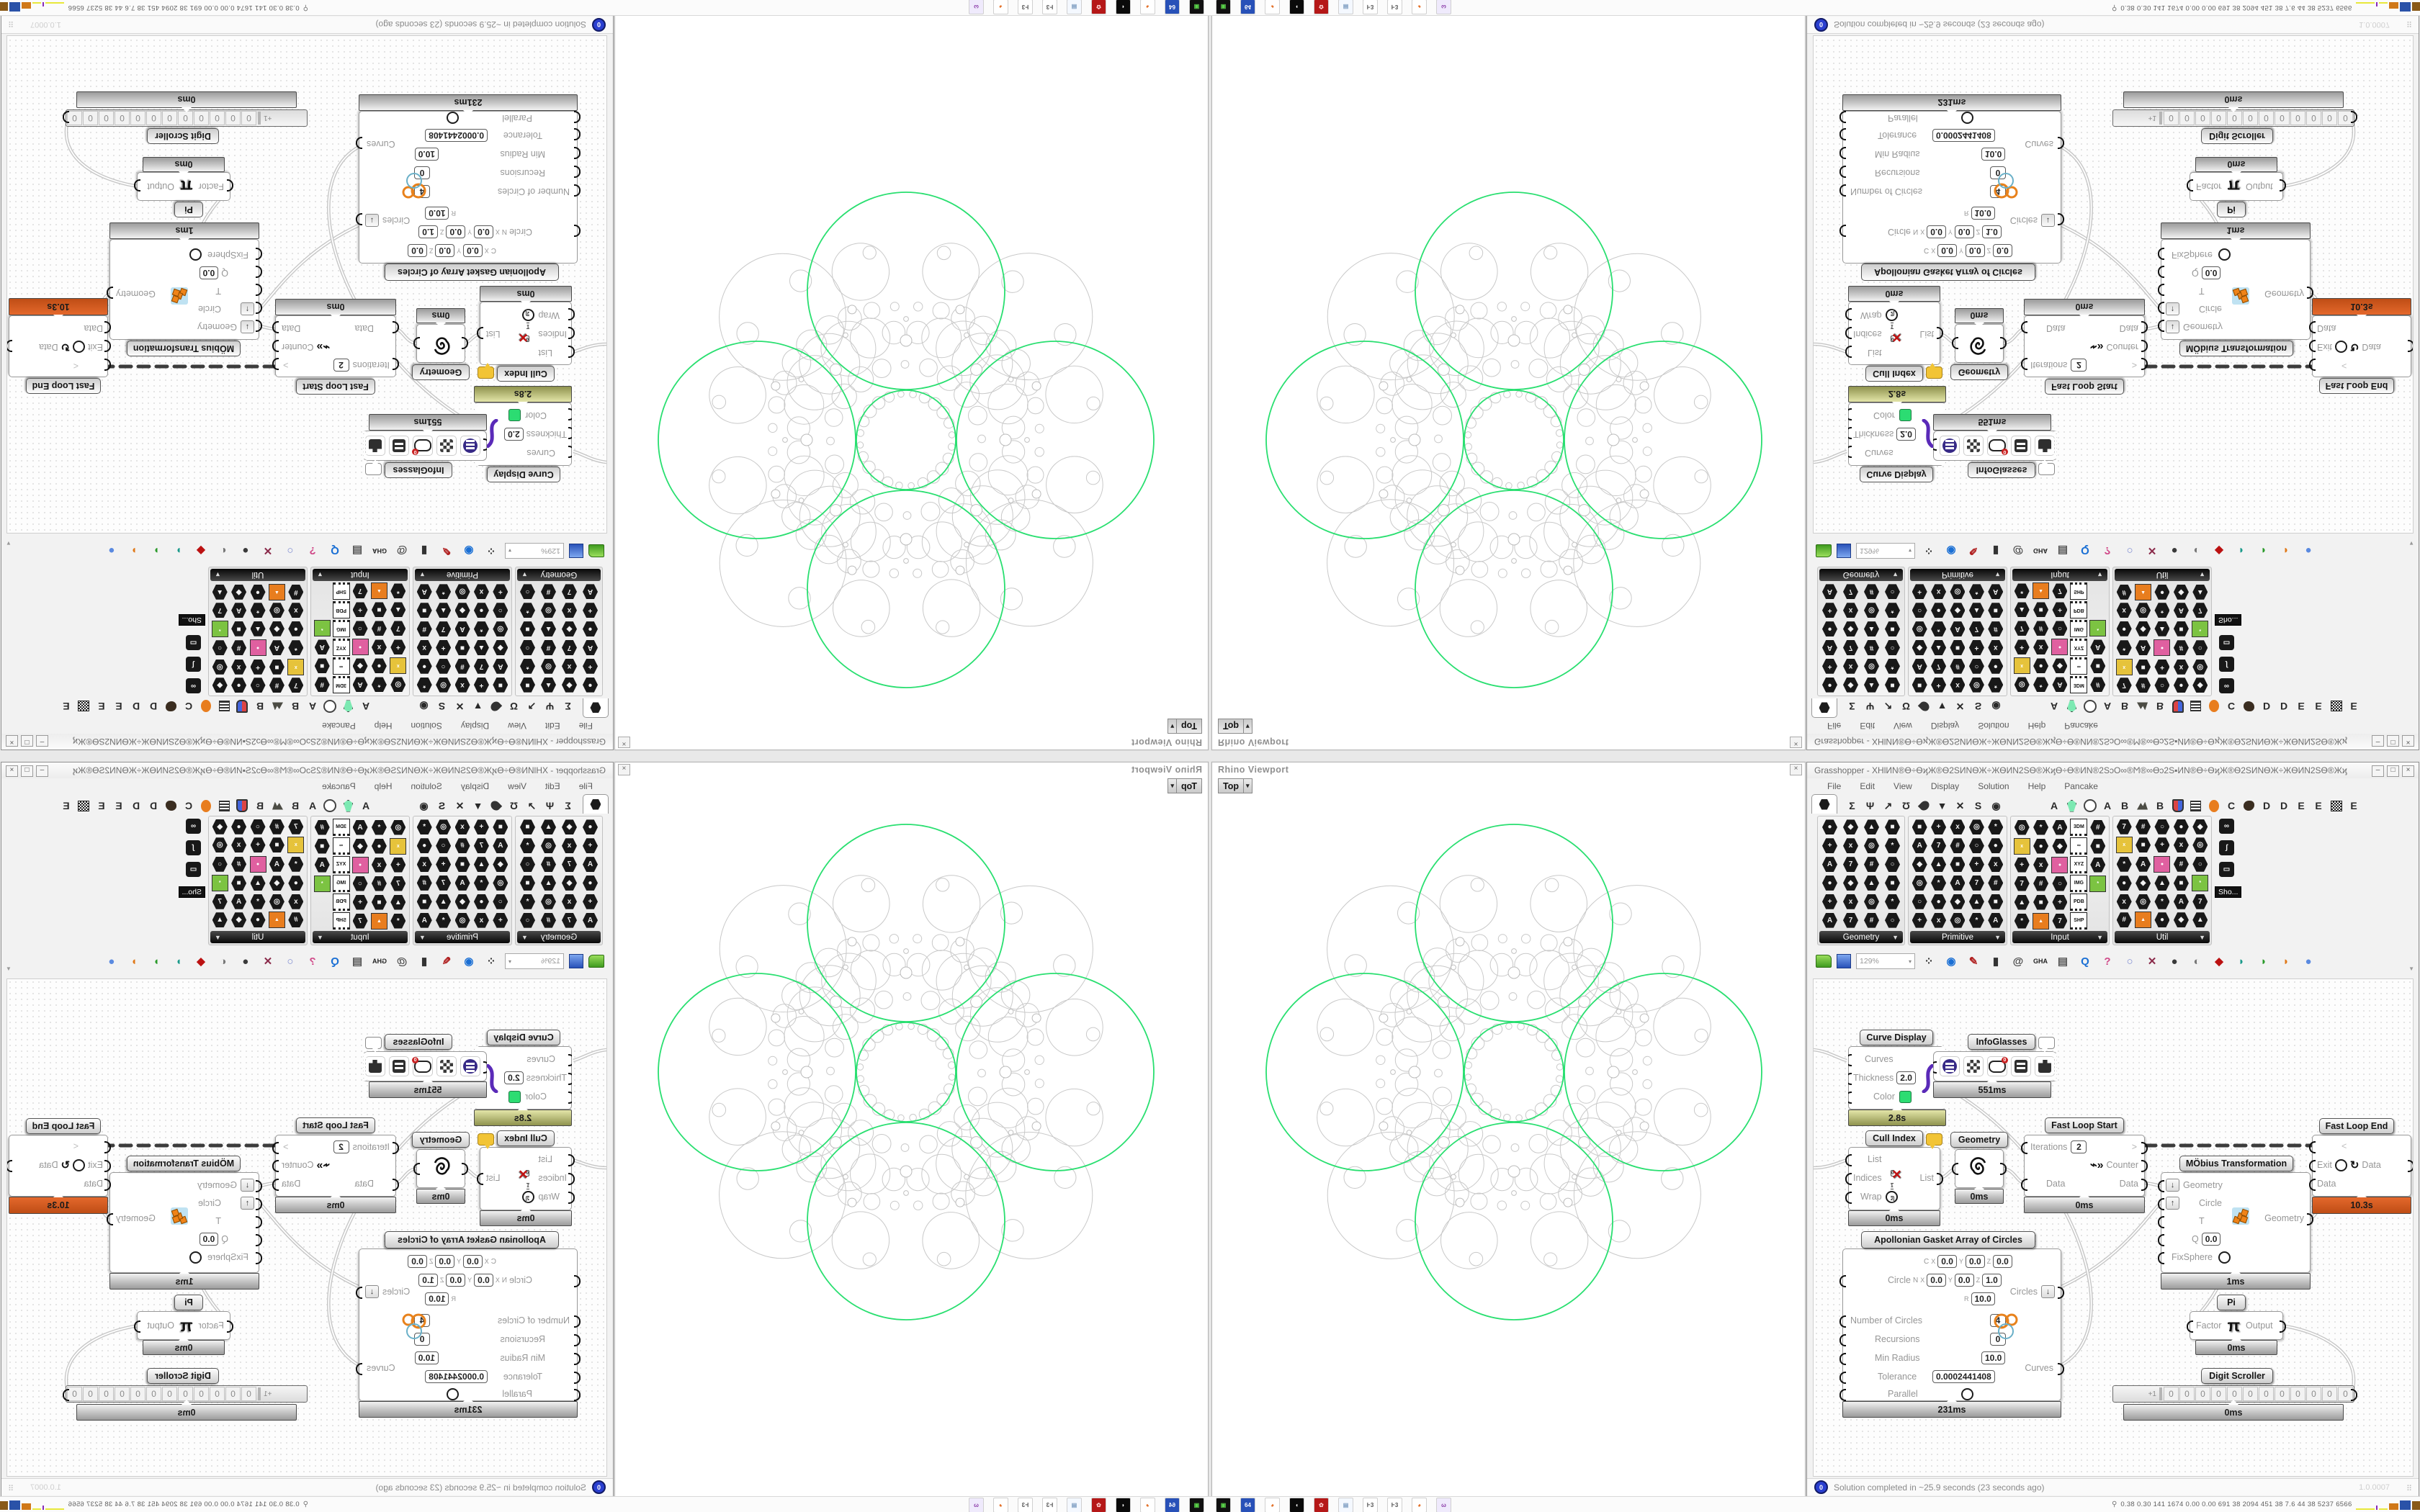 The height and width of the screenshot is (1512, 2420). Describe the element at coordinates (1247, 1505) in the screenshot. I see `taskbar-app-floppy-64: 64` at that location.